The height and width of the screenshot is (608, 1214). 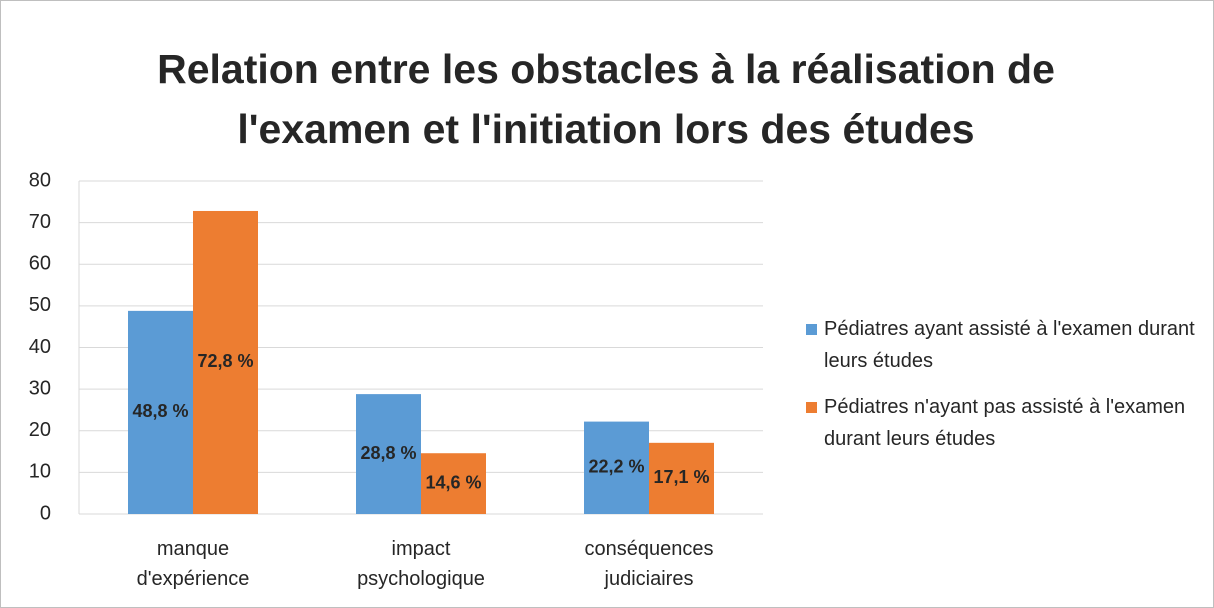 I want to click on data-label: 72,8 %, so click(x=225, y=361).